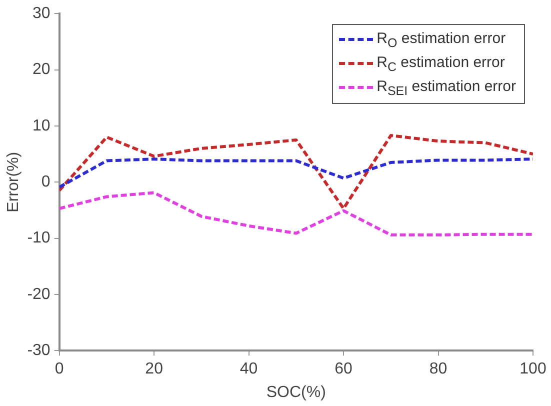 The image size is (551, 406). Describe the element at coordinates (41, 69) in the screenshot. I see `y-tick-label: 20` at that location.